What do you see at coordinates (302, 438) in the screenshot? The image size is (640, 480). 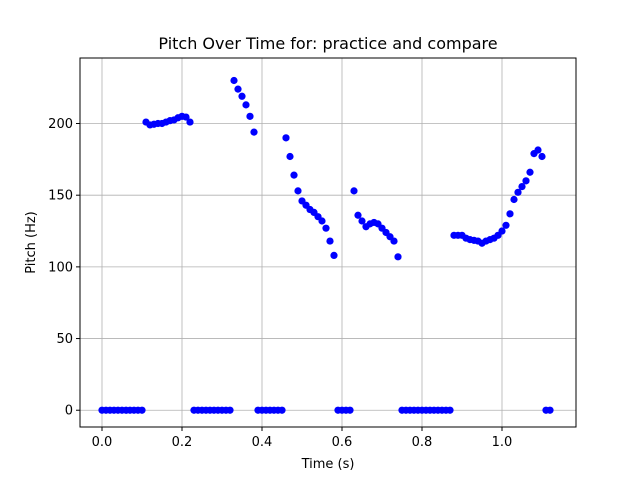 I see `x-axis: 0.0 0.2 0.4 0.6 0.8 1.0` at bounding box center [302, 438].